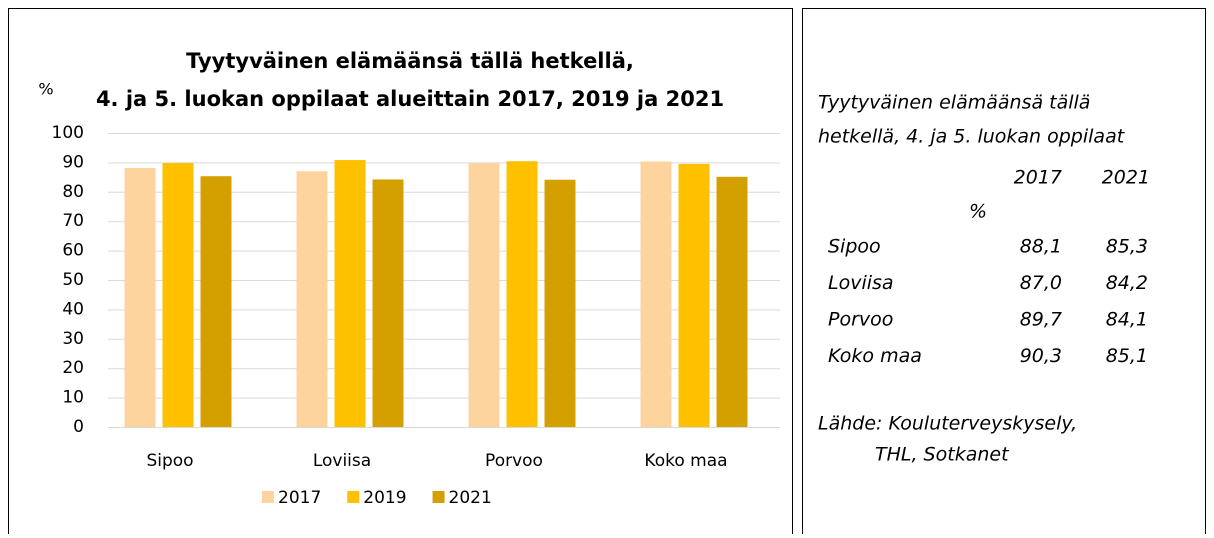 This screenshot has height=538, width=1214. I want to click on source: Lähde: Kouluterveyskysely,, so click(947, 424).